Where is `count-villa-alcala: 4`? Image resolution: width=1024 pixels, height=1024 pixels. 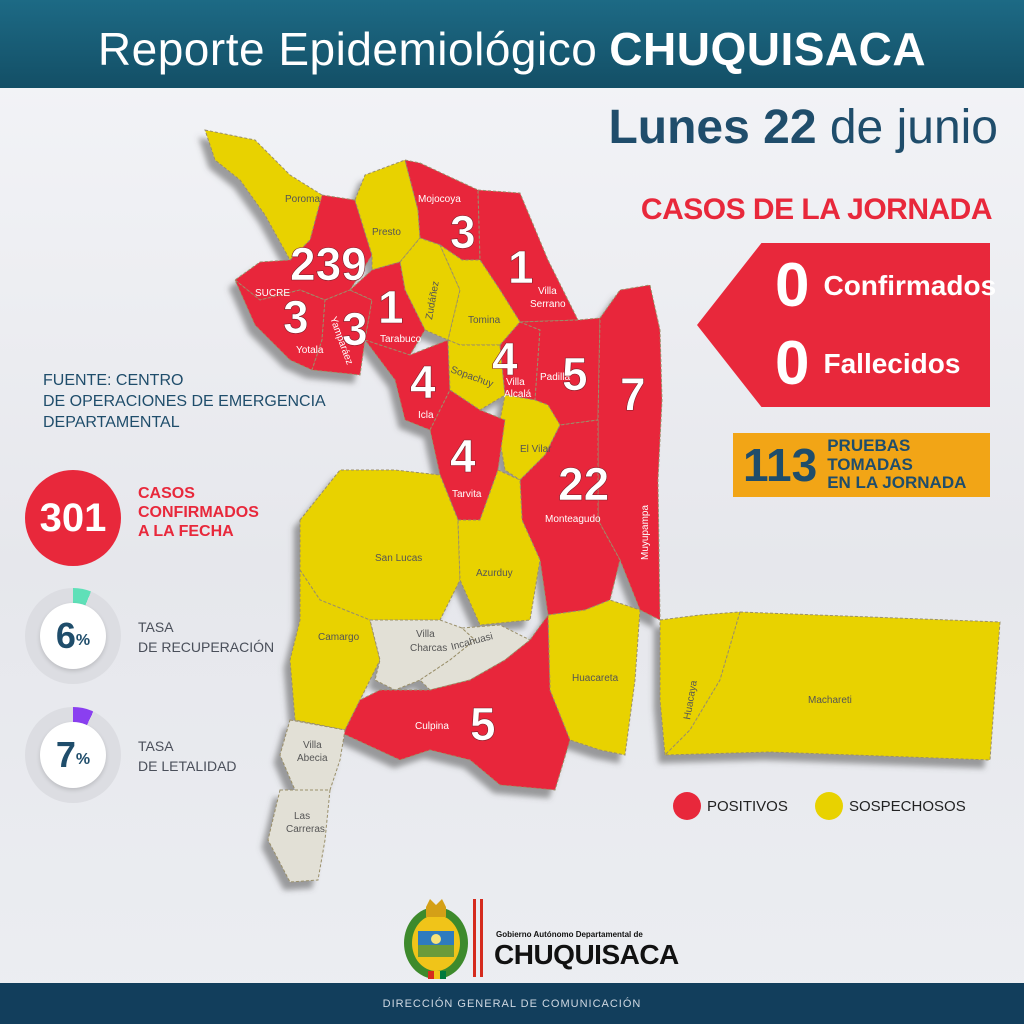
count-villa-alcala: 4 is located at coordinates (505, 359).